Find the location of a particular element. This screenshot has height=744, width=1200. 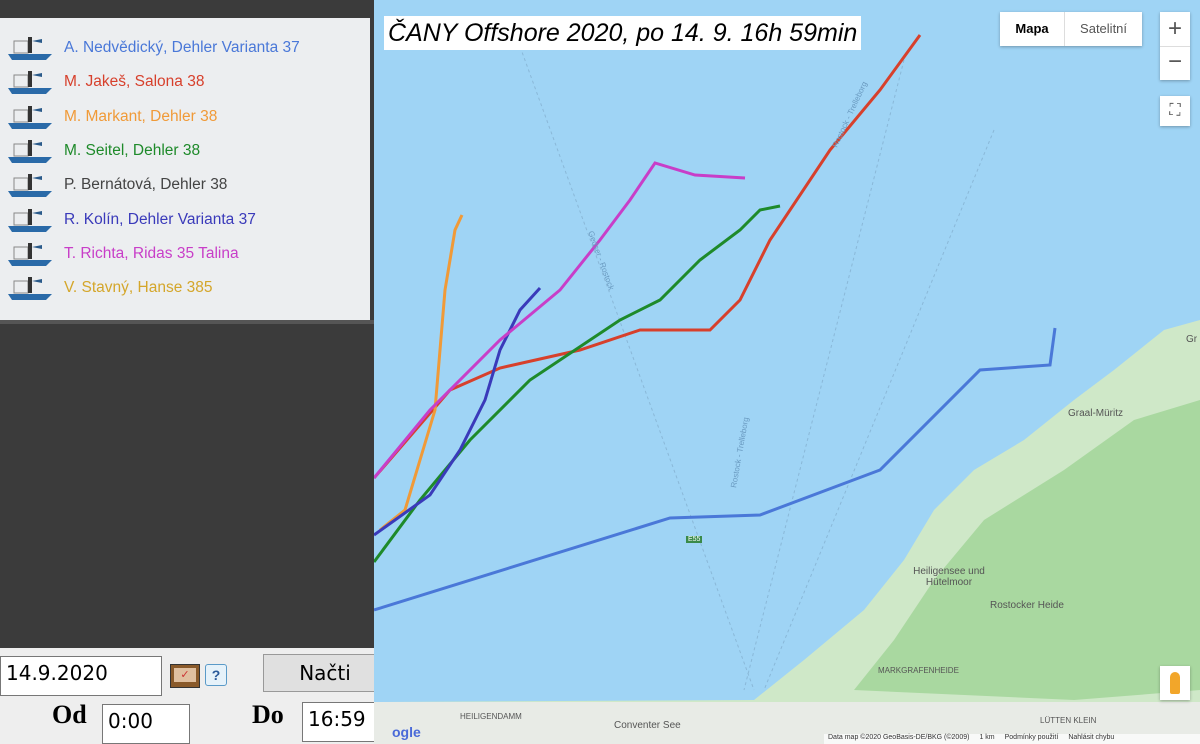

road-e55: E55 is located at coordinates (694, 539).